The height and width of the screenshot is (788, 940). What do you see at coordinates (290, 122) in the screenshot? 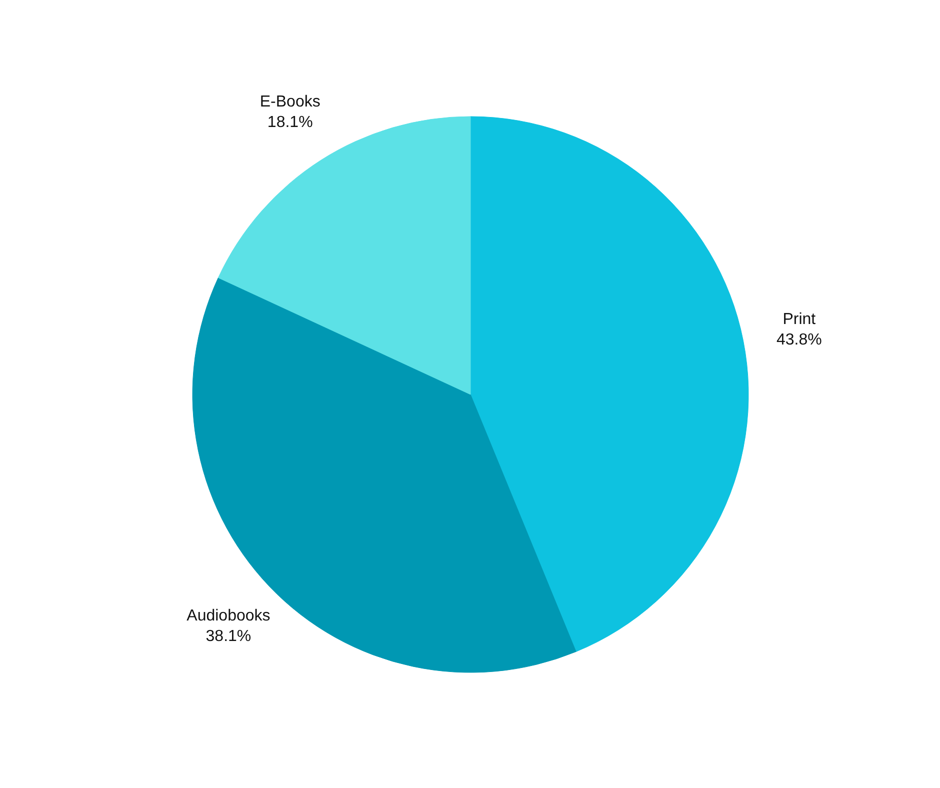
I see `data-label: 18.1%` at bounding box center [290, 122].